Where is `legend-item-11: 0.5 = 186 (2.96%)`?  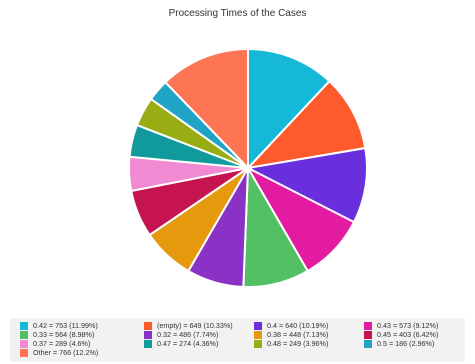
legend-item-11: 0.5 = 186 (2.96%) is located at coordinates (399, 343).